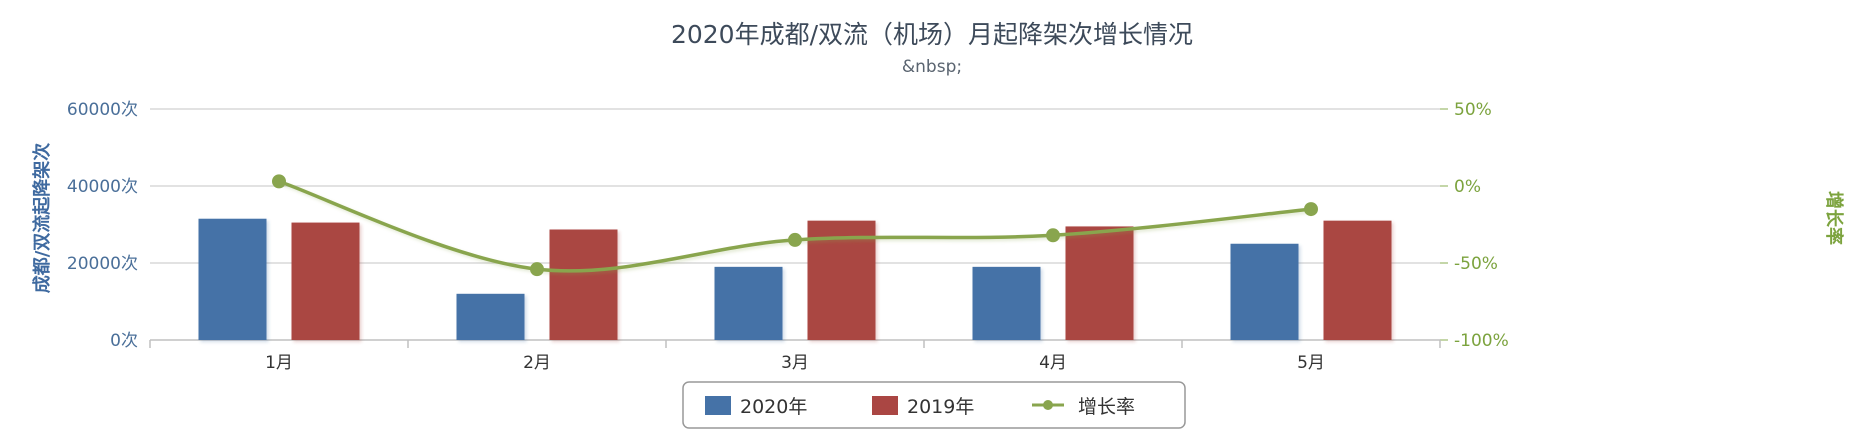 This screenshot has height=435, width=1865. What do you see at coordinates (1053, 363) in the screenshot?
I see `x-tick-label: 4月` at bounding box center [1053, 363].